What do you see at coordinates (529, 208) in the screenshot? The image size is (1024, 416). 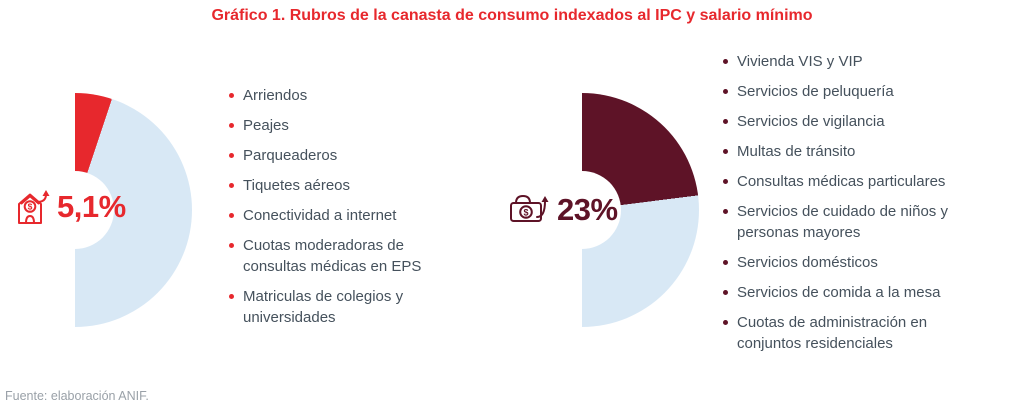 I see `banknote-arrow-up-icon: $` at bounding box center [529, 208].